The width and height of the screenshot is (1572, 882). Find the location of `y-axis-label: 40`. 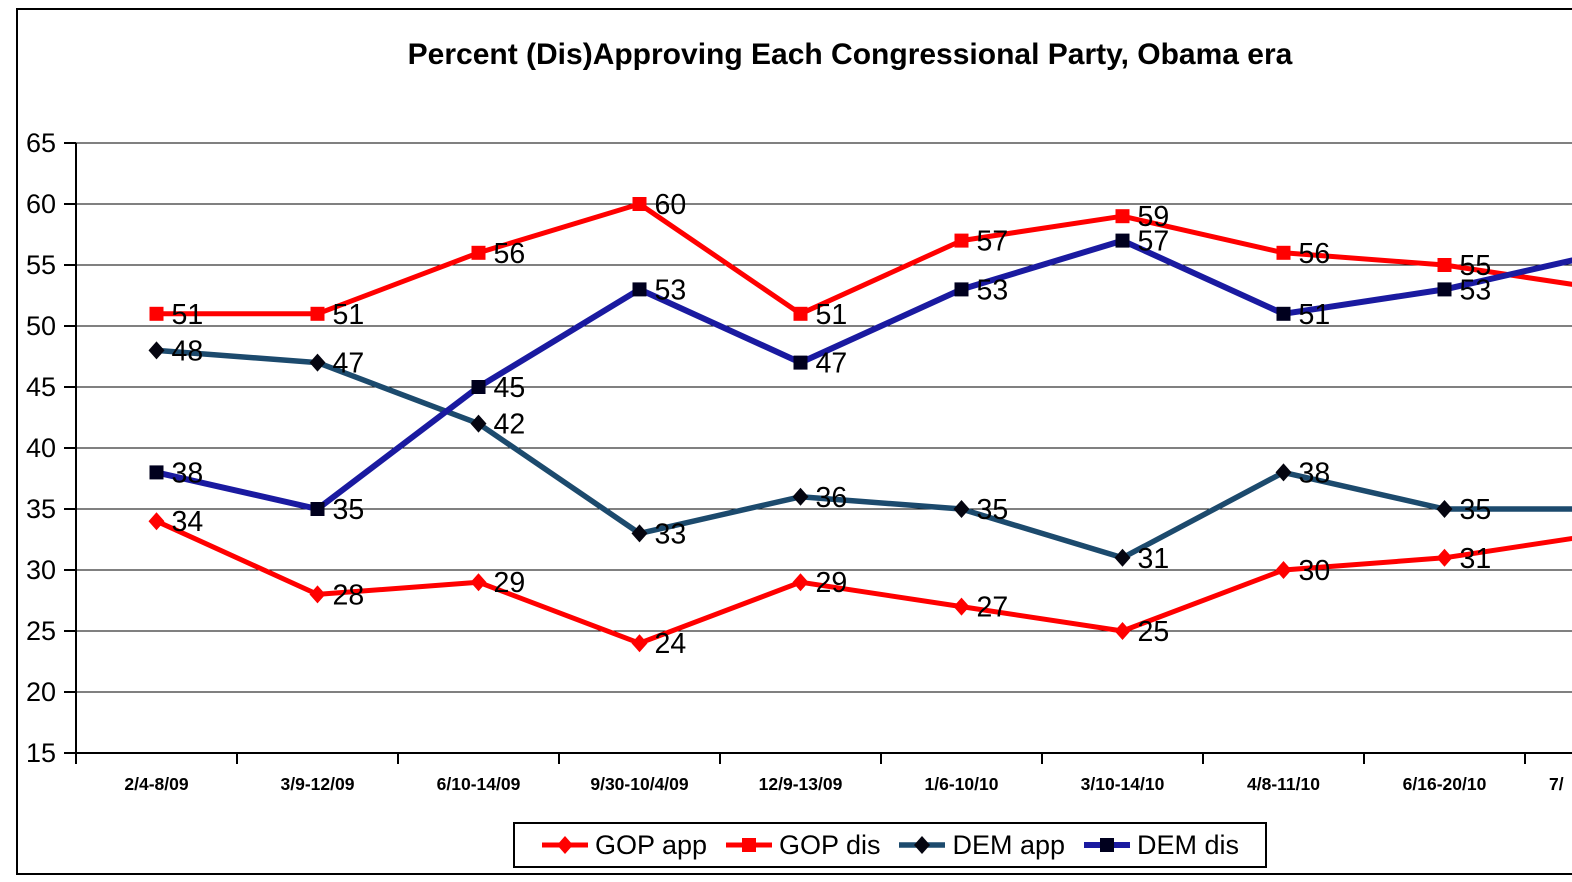

y-axis-label: 40 is located at coordinates (41, 448).